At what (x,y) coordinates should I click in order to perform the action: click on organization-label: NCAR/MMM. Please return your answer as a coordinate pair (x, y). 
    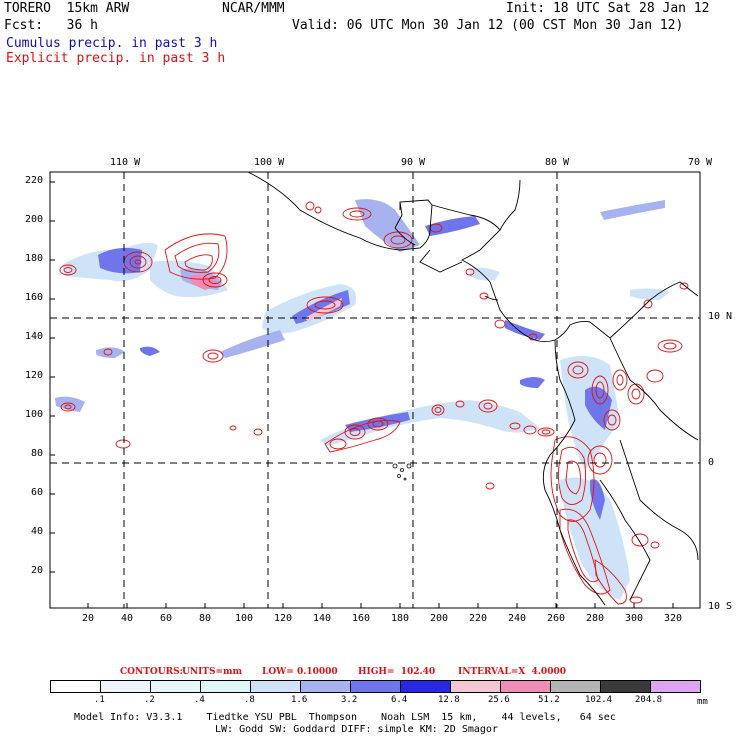
    Looking at the image, I should click on (253, 8).